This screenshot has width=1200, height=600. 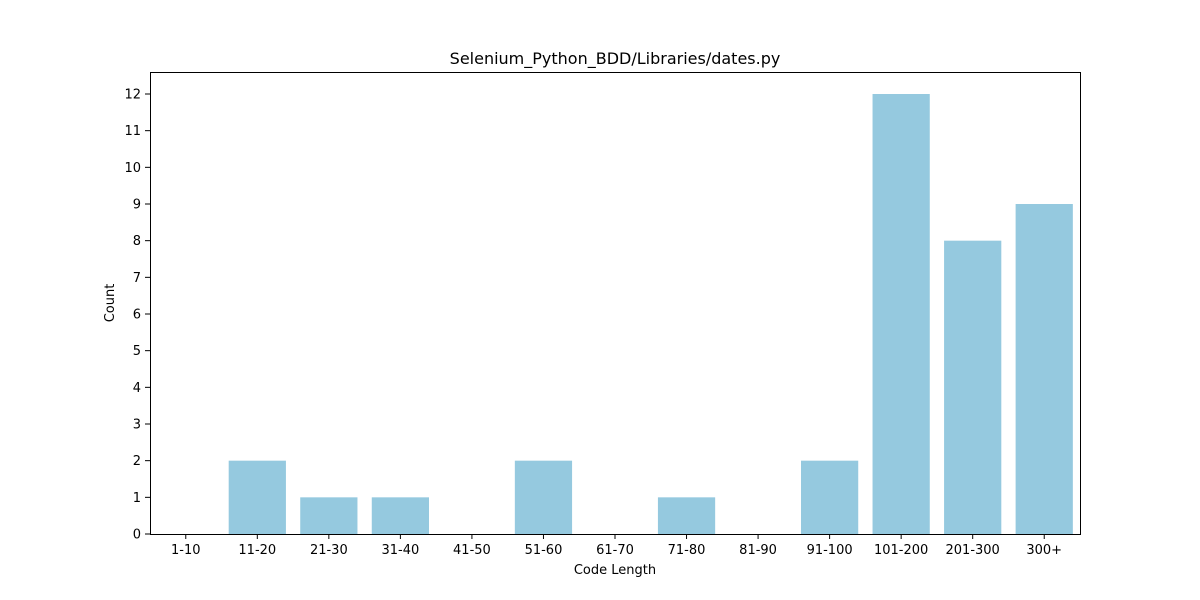 I want to click on x-tick-label: 201-300, so click(x=973, y=550).